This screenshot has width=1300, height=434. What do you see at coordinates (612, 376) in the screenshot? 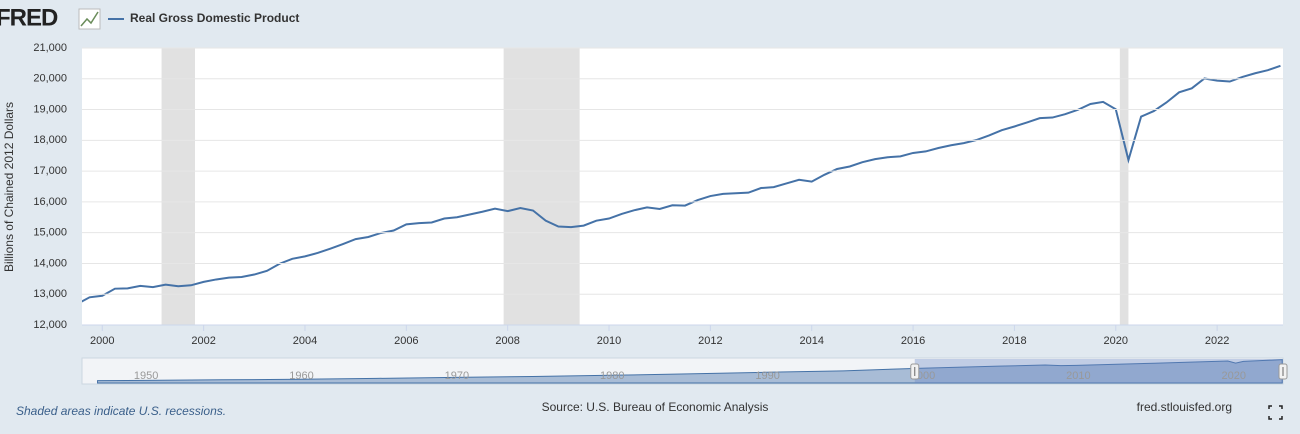
I see `navigator-tick-label: 1980` at bounding box center [612, 376].